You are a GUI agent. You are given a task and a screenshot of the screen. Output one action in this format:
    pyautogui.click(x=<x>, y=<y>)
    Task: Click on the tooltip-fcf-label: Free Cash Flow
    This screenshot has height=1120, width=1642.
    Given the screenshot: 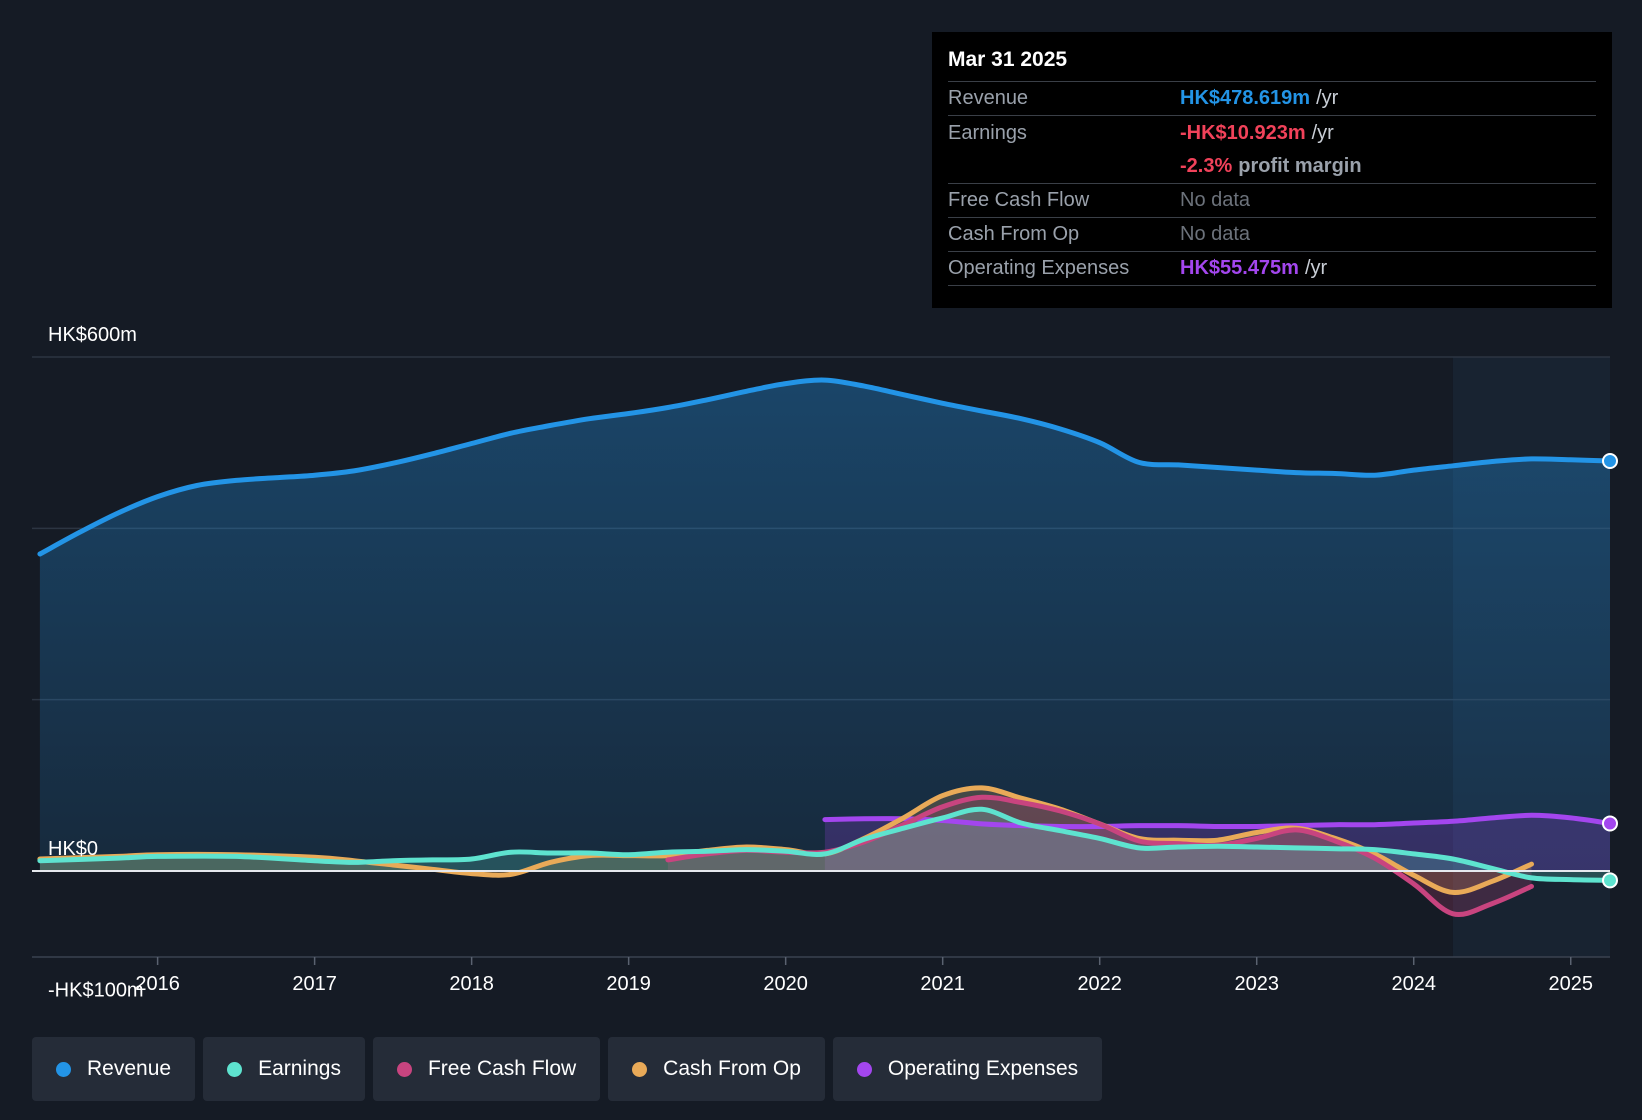 What is the action you would take?
    pyautogui.click(x=1019, y=200)
    